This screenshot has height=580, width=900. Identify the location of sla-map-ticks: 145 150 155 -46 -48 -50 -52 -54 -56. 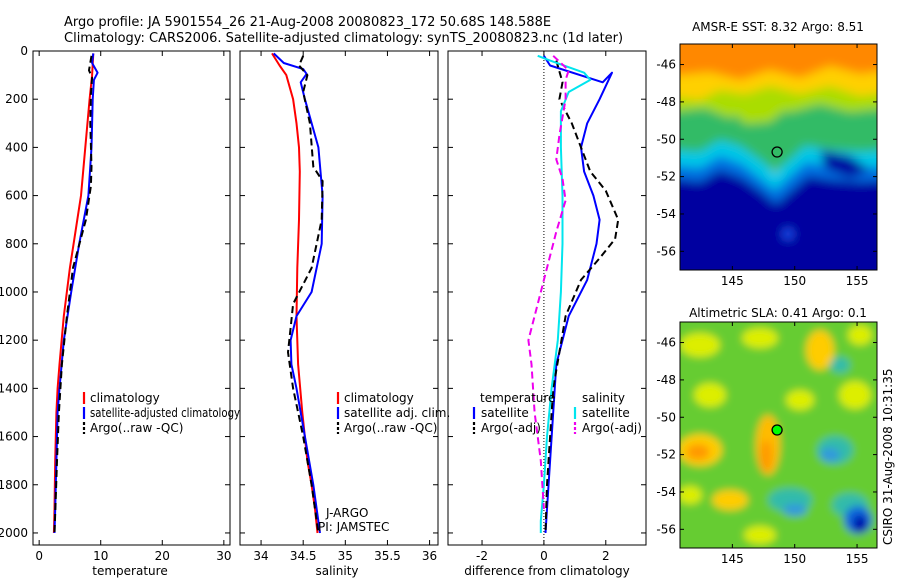
(766, 444).